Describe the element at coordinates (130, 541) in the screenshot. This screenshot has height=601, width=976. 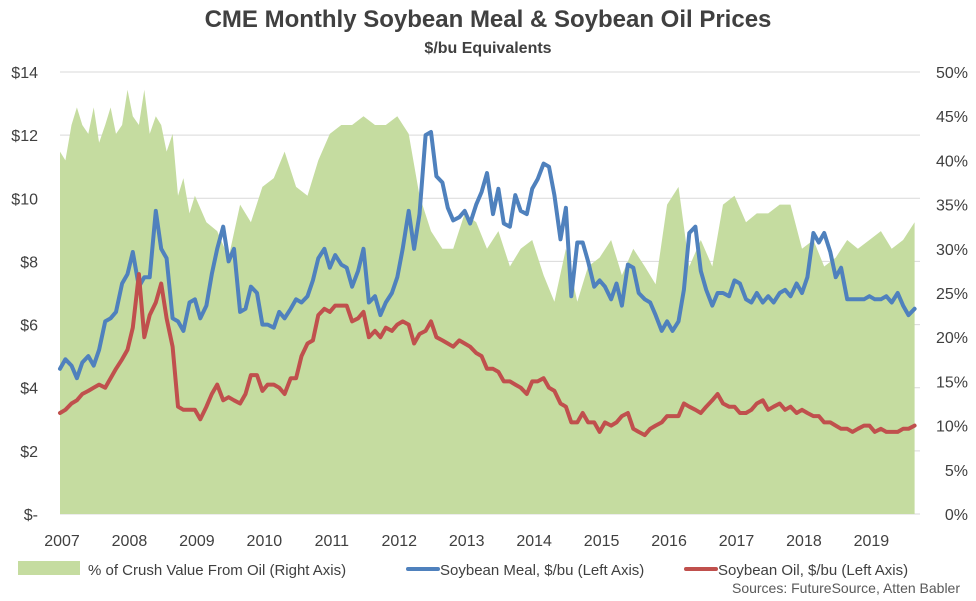
I see `x-axis-tick-label: 2008` at that location.